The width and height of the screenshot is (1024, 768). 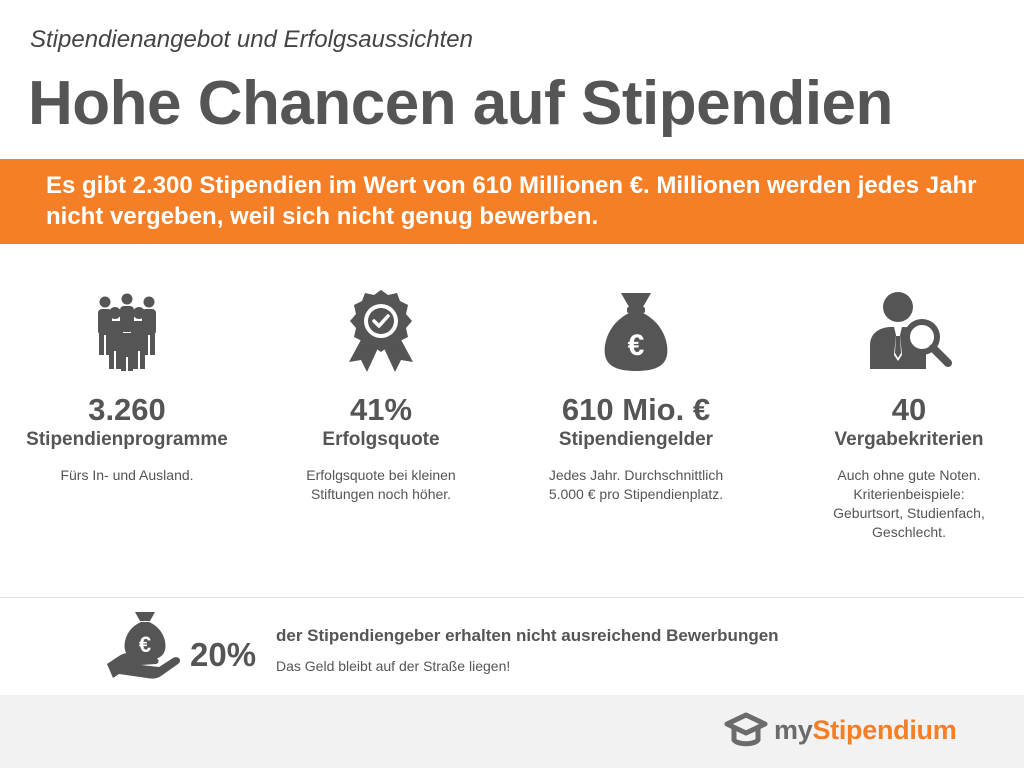 I want to click on bottom-value: 20%, so click(x=223, y=654).